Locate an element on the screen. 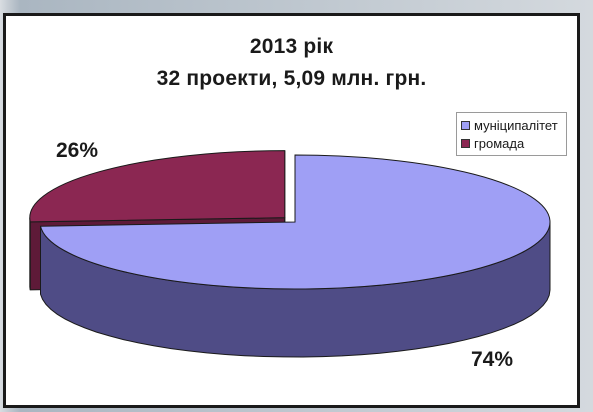 This screenshot has height=412, width=593. chart-subtitle: 32 проекти, 5,09 млн. грн. is located at coordinates (291, 78).